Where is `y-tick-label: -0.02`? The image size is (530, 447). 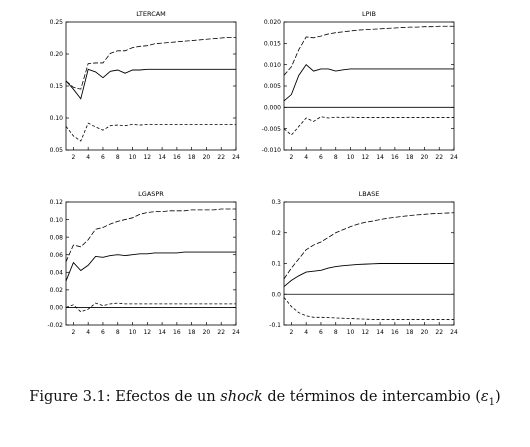
y-tick-label: -0.02 is located at coordinates (55, 325).